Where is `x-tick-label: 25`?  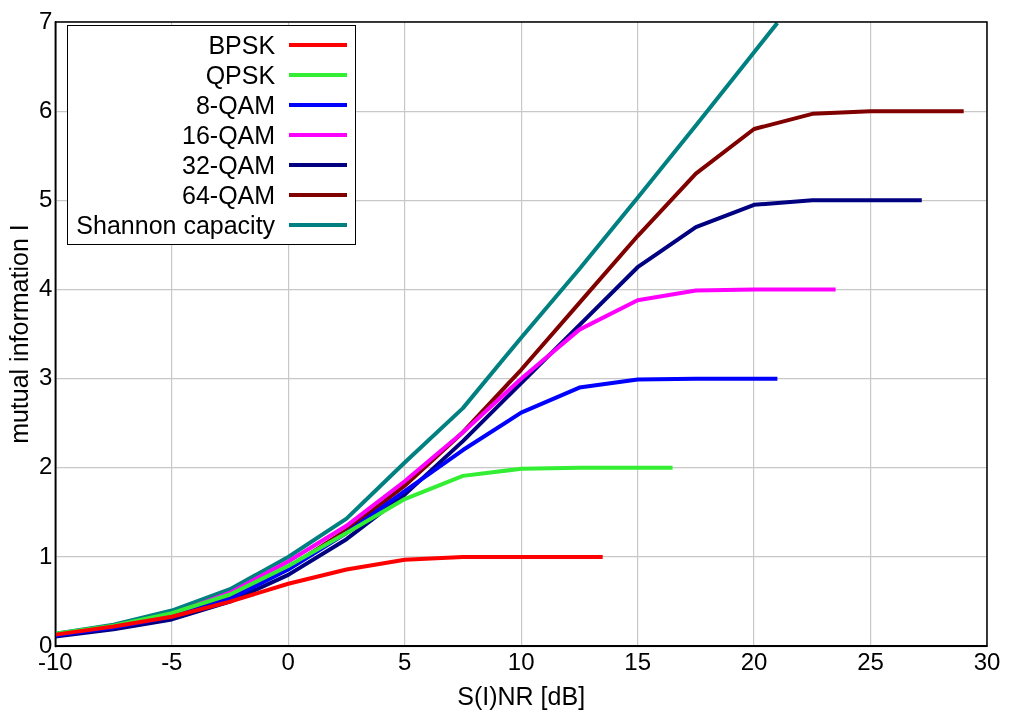
x-tick-label: 25 is located at coordinates (870, 662).